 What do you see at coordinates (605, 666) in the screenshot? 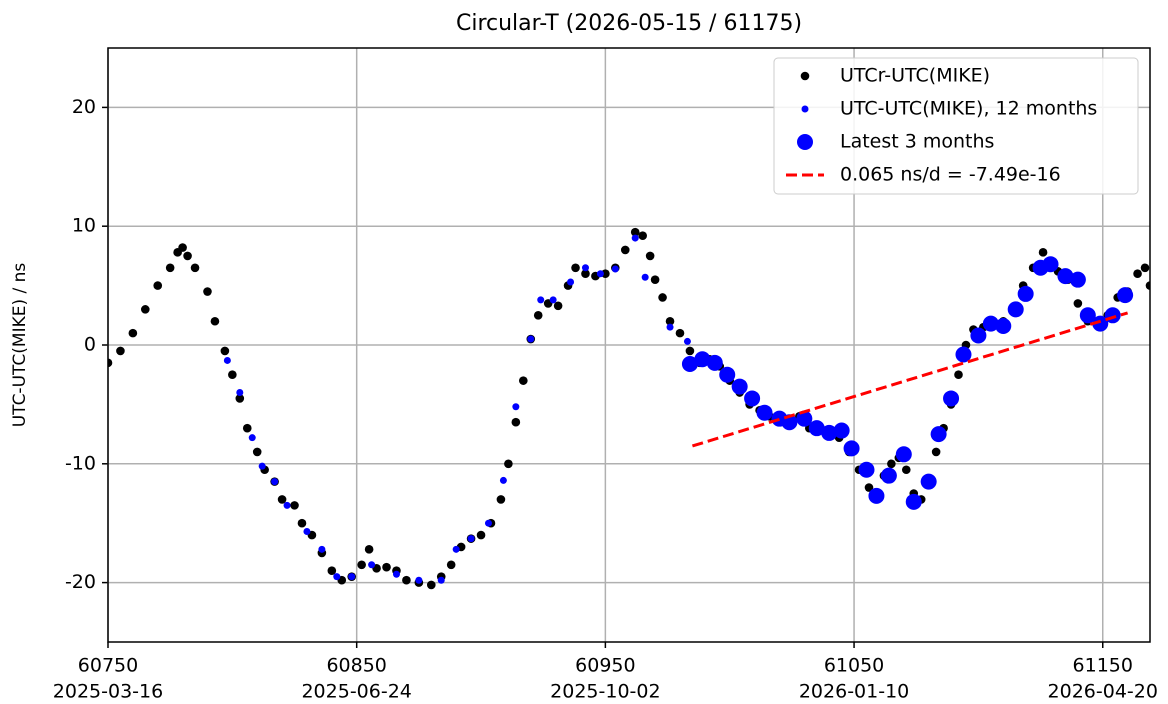
I see `x-tick-label: 60950` at bounding box center [605, 666].